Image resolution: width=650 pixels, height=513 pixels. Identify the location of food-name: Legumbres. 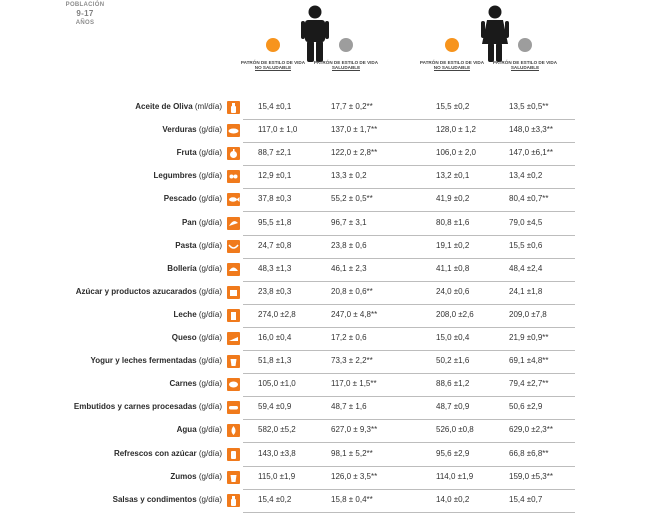
(175, 176).